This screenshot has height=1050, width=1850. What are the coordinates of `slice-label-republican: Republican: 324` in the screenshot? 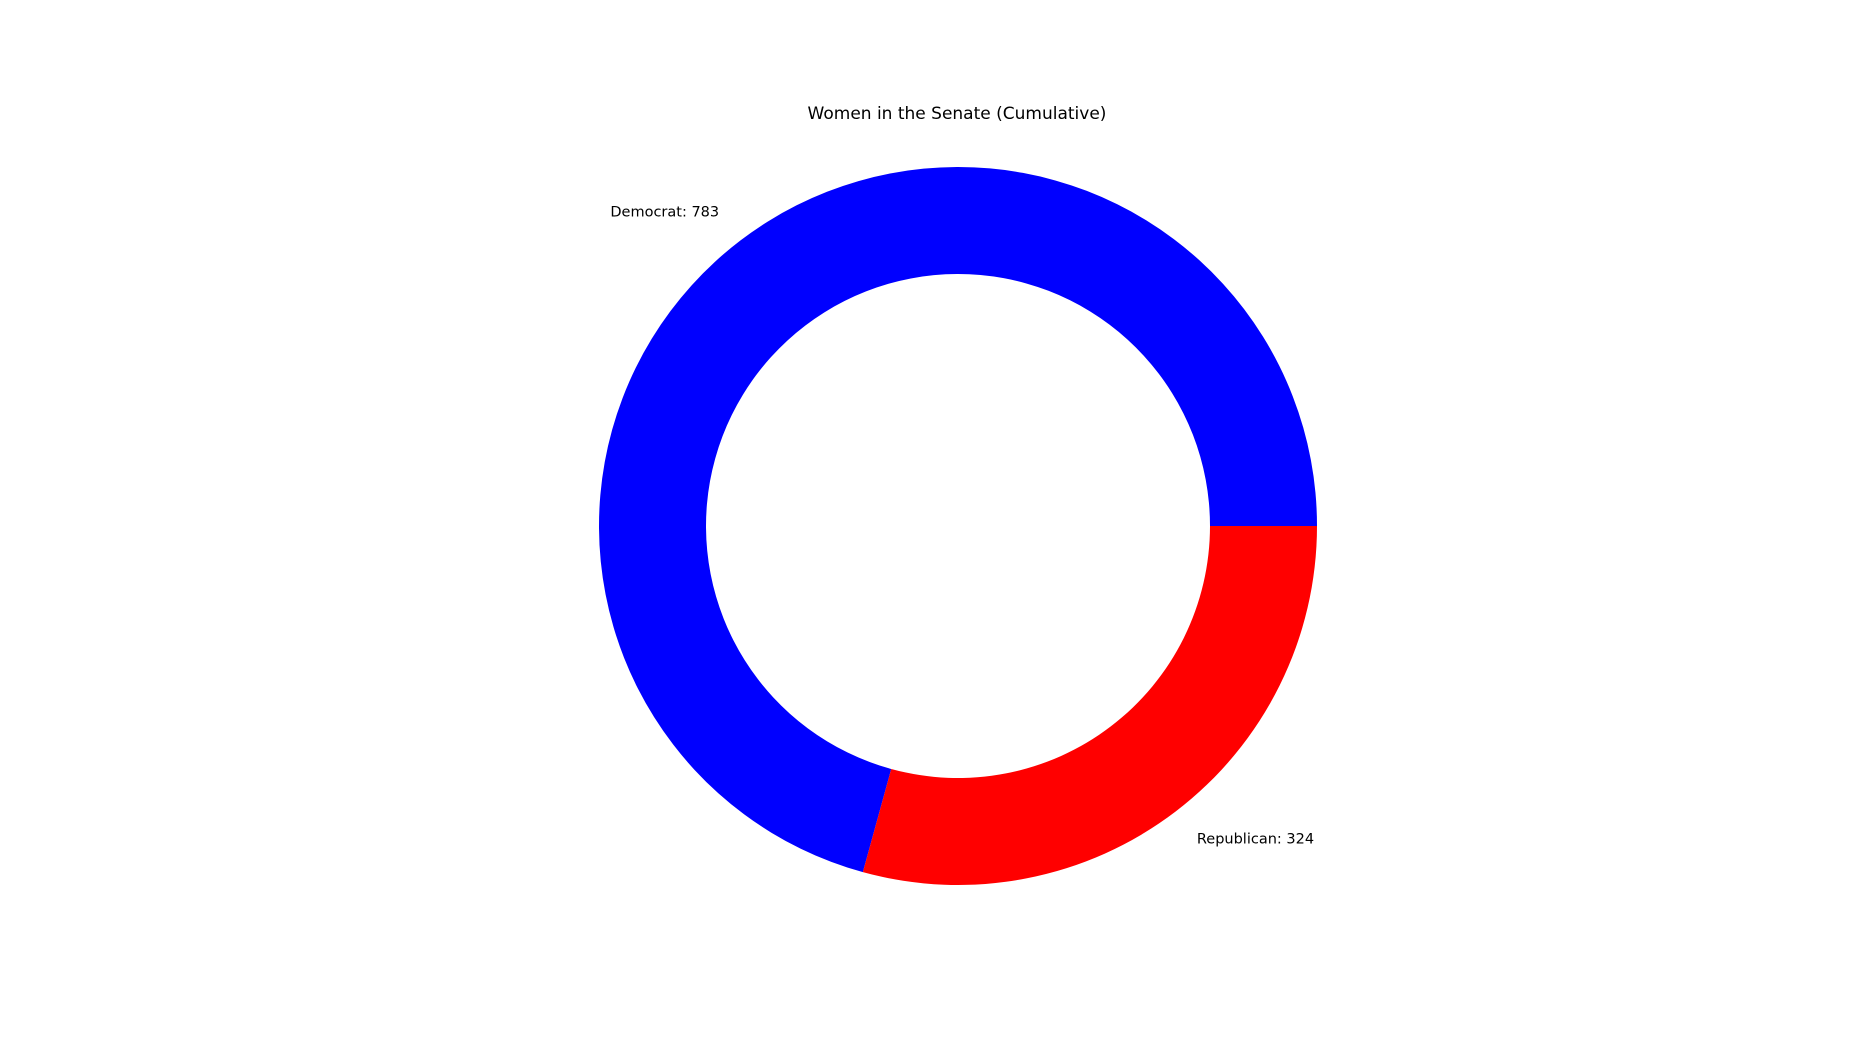 It's located at (1255, 839).